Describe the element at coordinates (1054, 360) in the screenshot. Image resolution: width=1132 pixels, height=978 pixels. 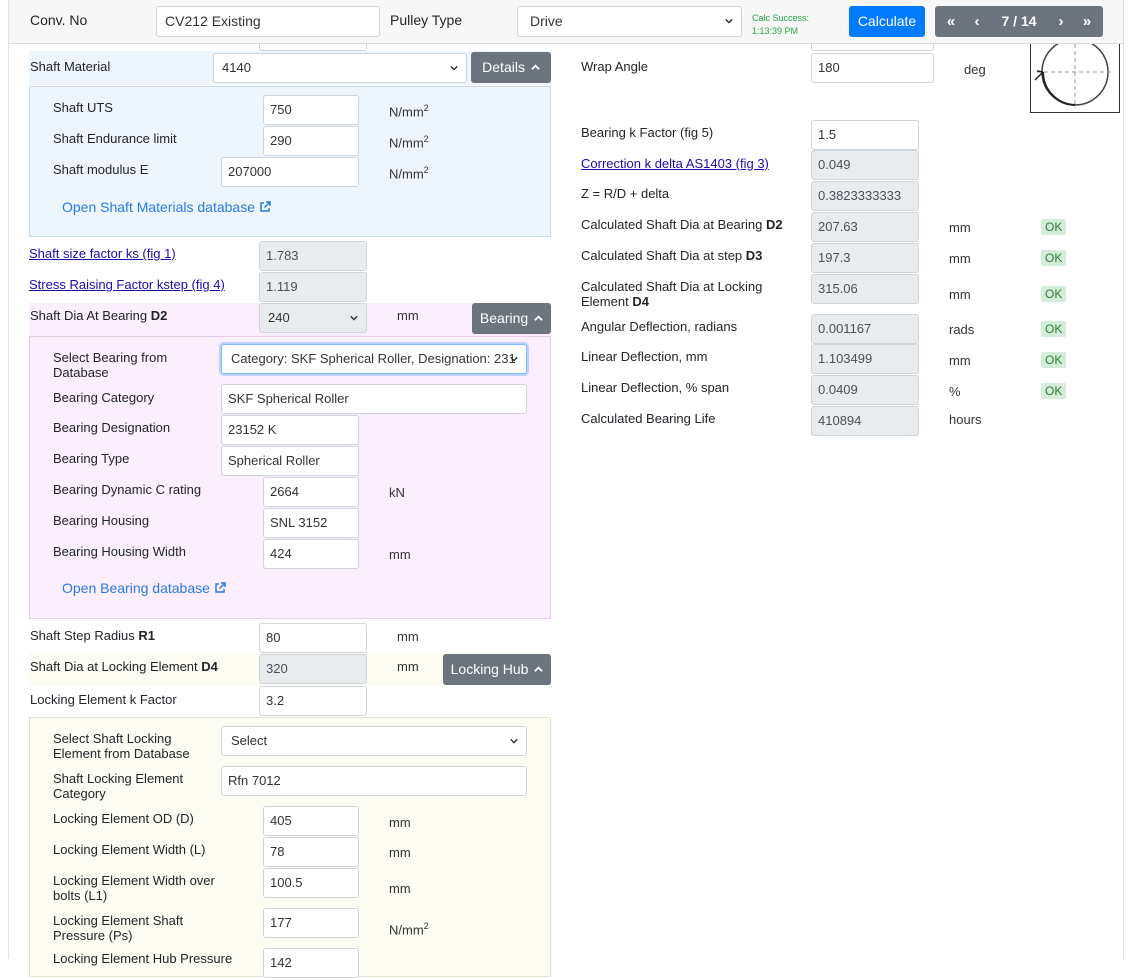
I see `linear-deflection-status-badge: OK` at that location.